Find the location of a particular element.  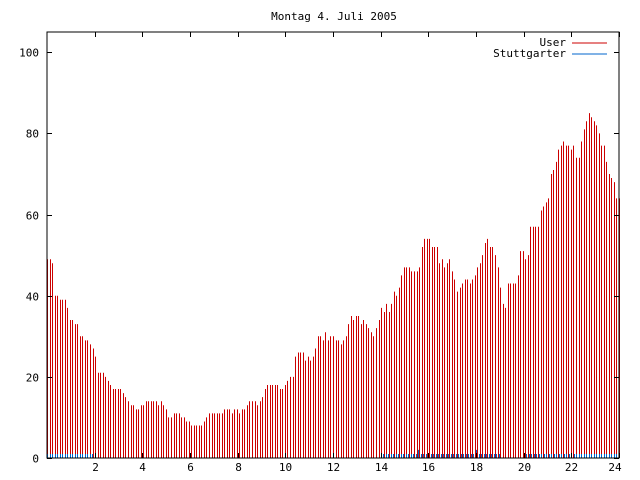

x-tick-label: 18 is located at coordinates (476, 467).